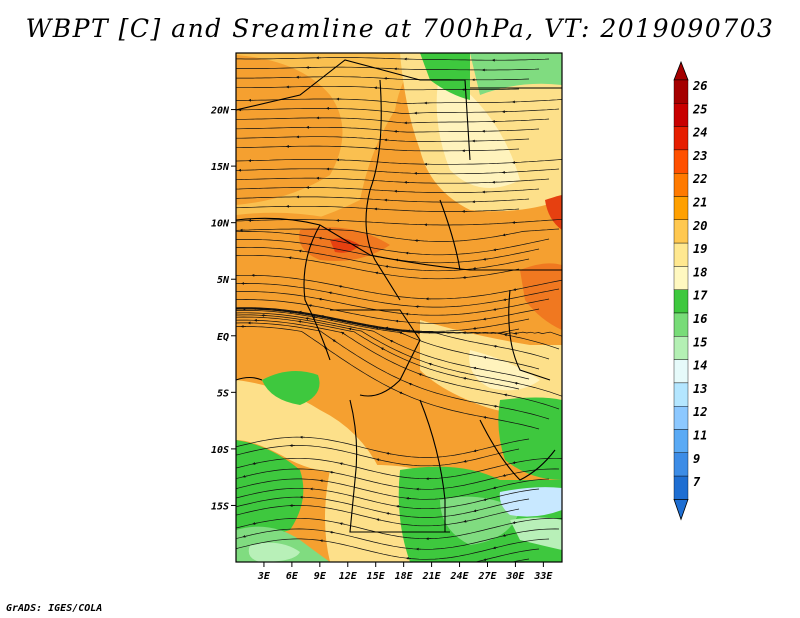  Describe the element at coordinates (376, 576) in the screenshot. I see `lon-label: 15E` at that location.